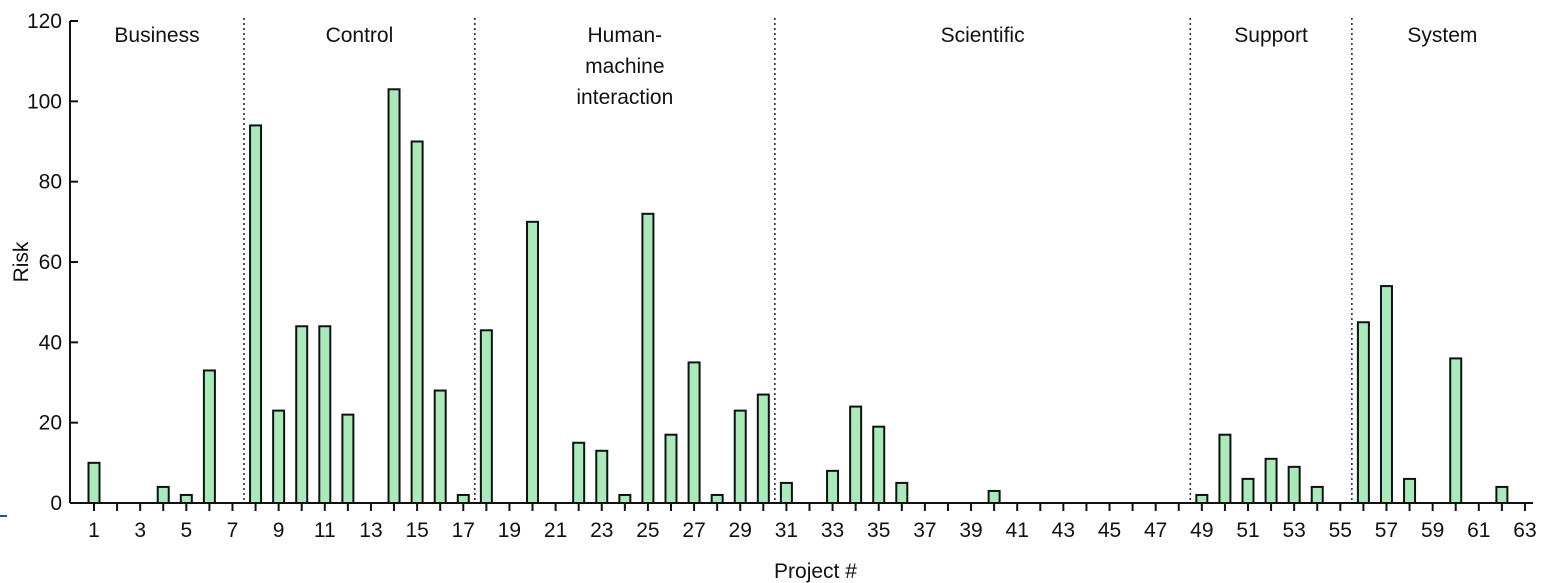 This screenshot has width=1545, height=583. I want to click on x-axis-label: Project #, so click(815, 571).